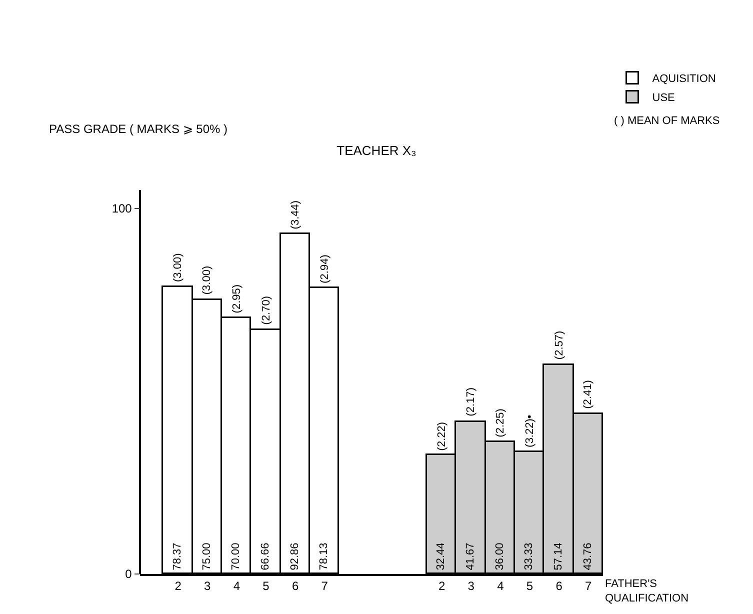 The height and width of the screenshot is (614, 753). I want to click on data-label: 75.00, so click(206, 556).